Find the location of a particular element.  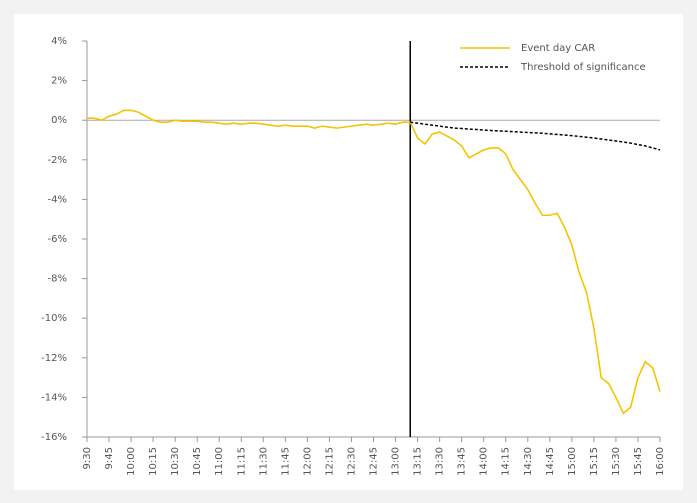

y-tick-label: 0% is located at coordinates (59, 120).